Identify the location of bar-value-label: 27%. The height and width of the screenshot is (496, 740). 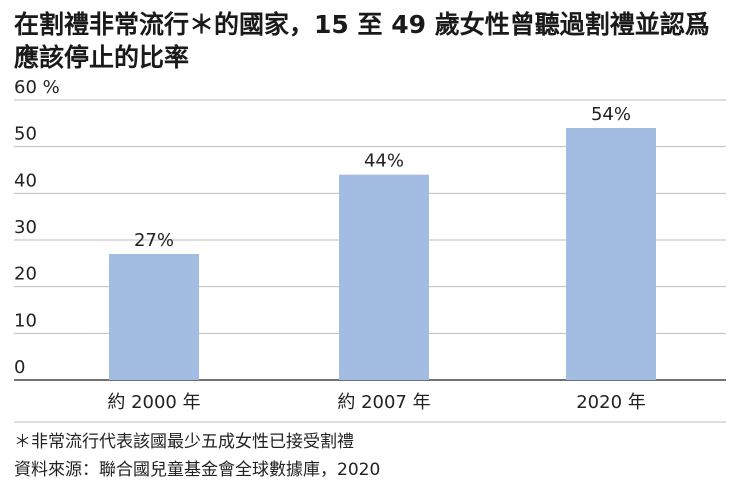
(154, 240).